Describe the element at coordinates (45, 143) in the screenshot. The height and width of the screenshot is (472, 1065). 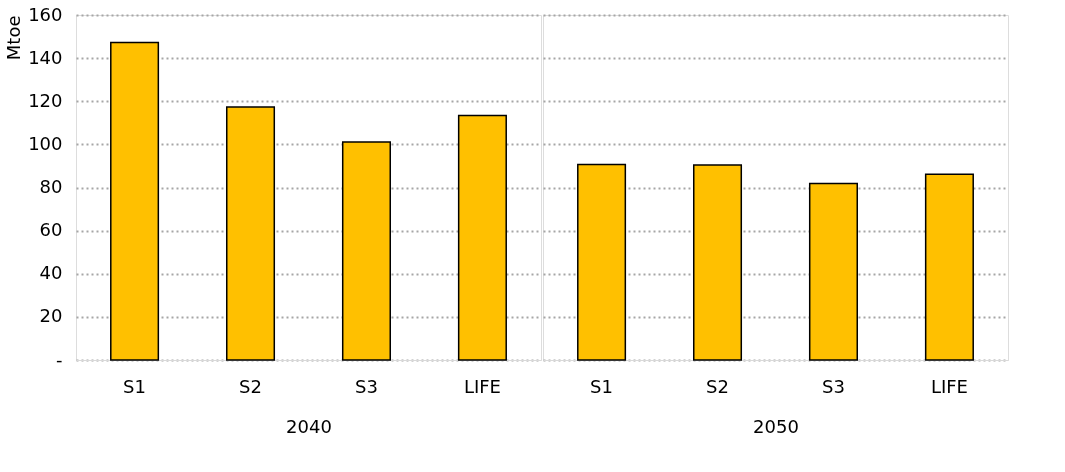
I see `y-tick-label: 100` at that location.